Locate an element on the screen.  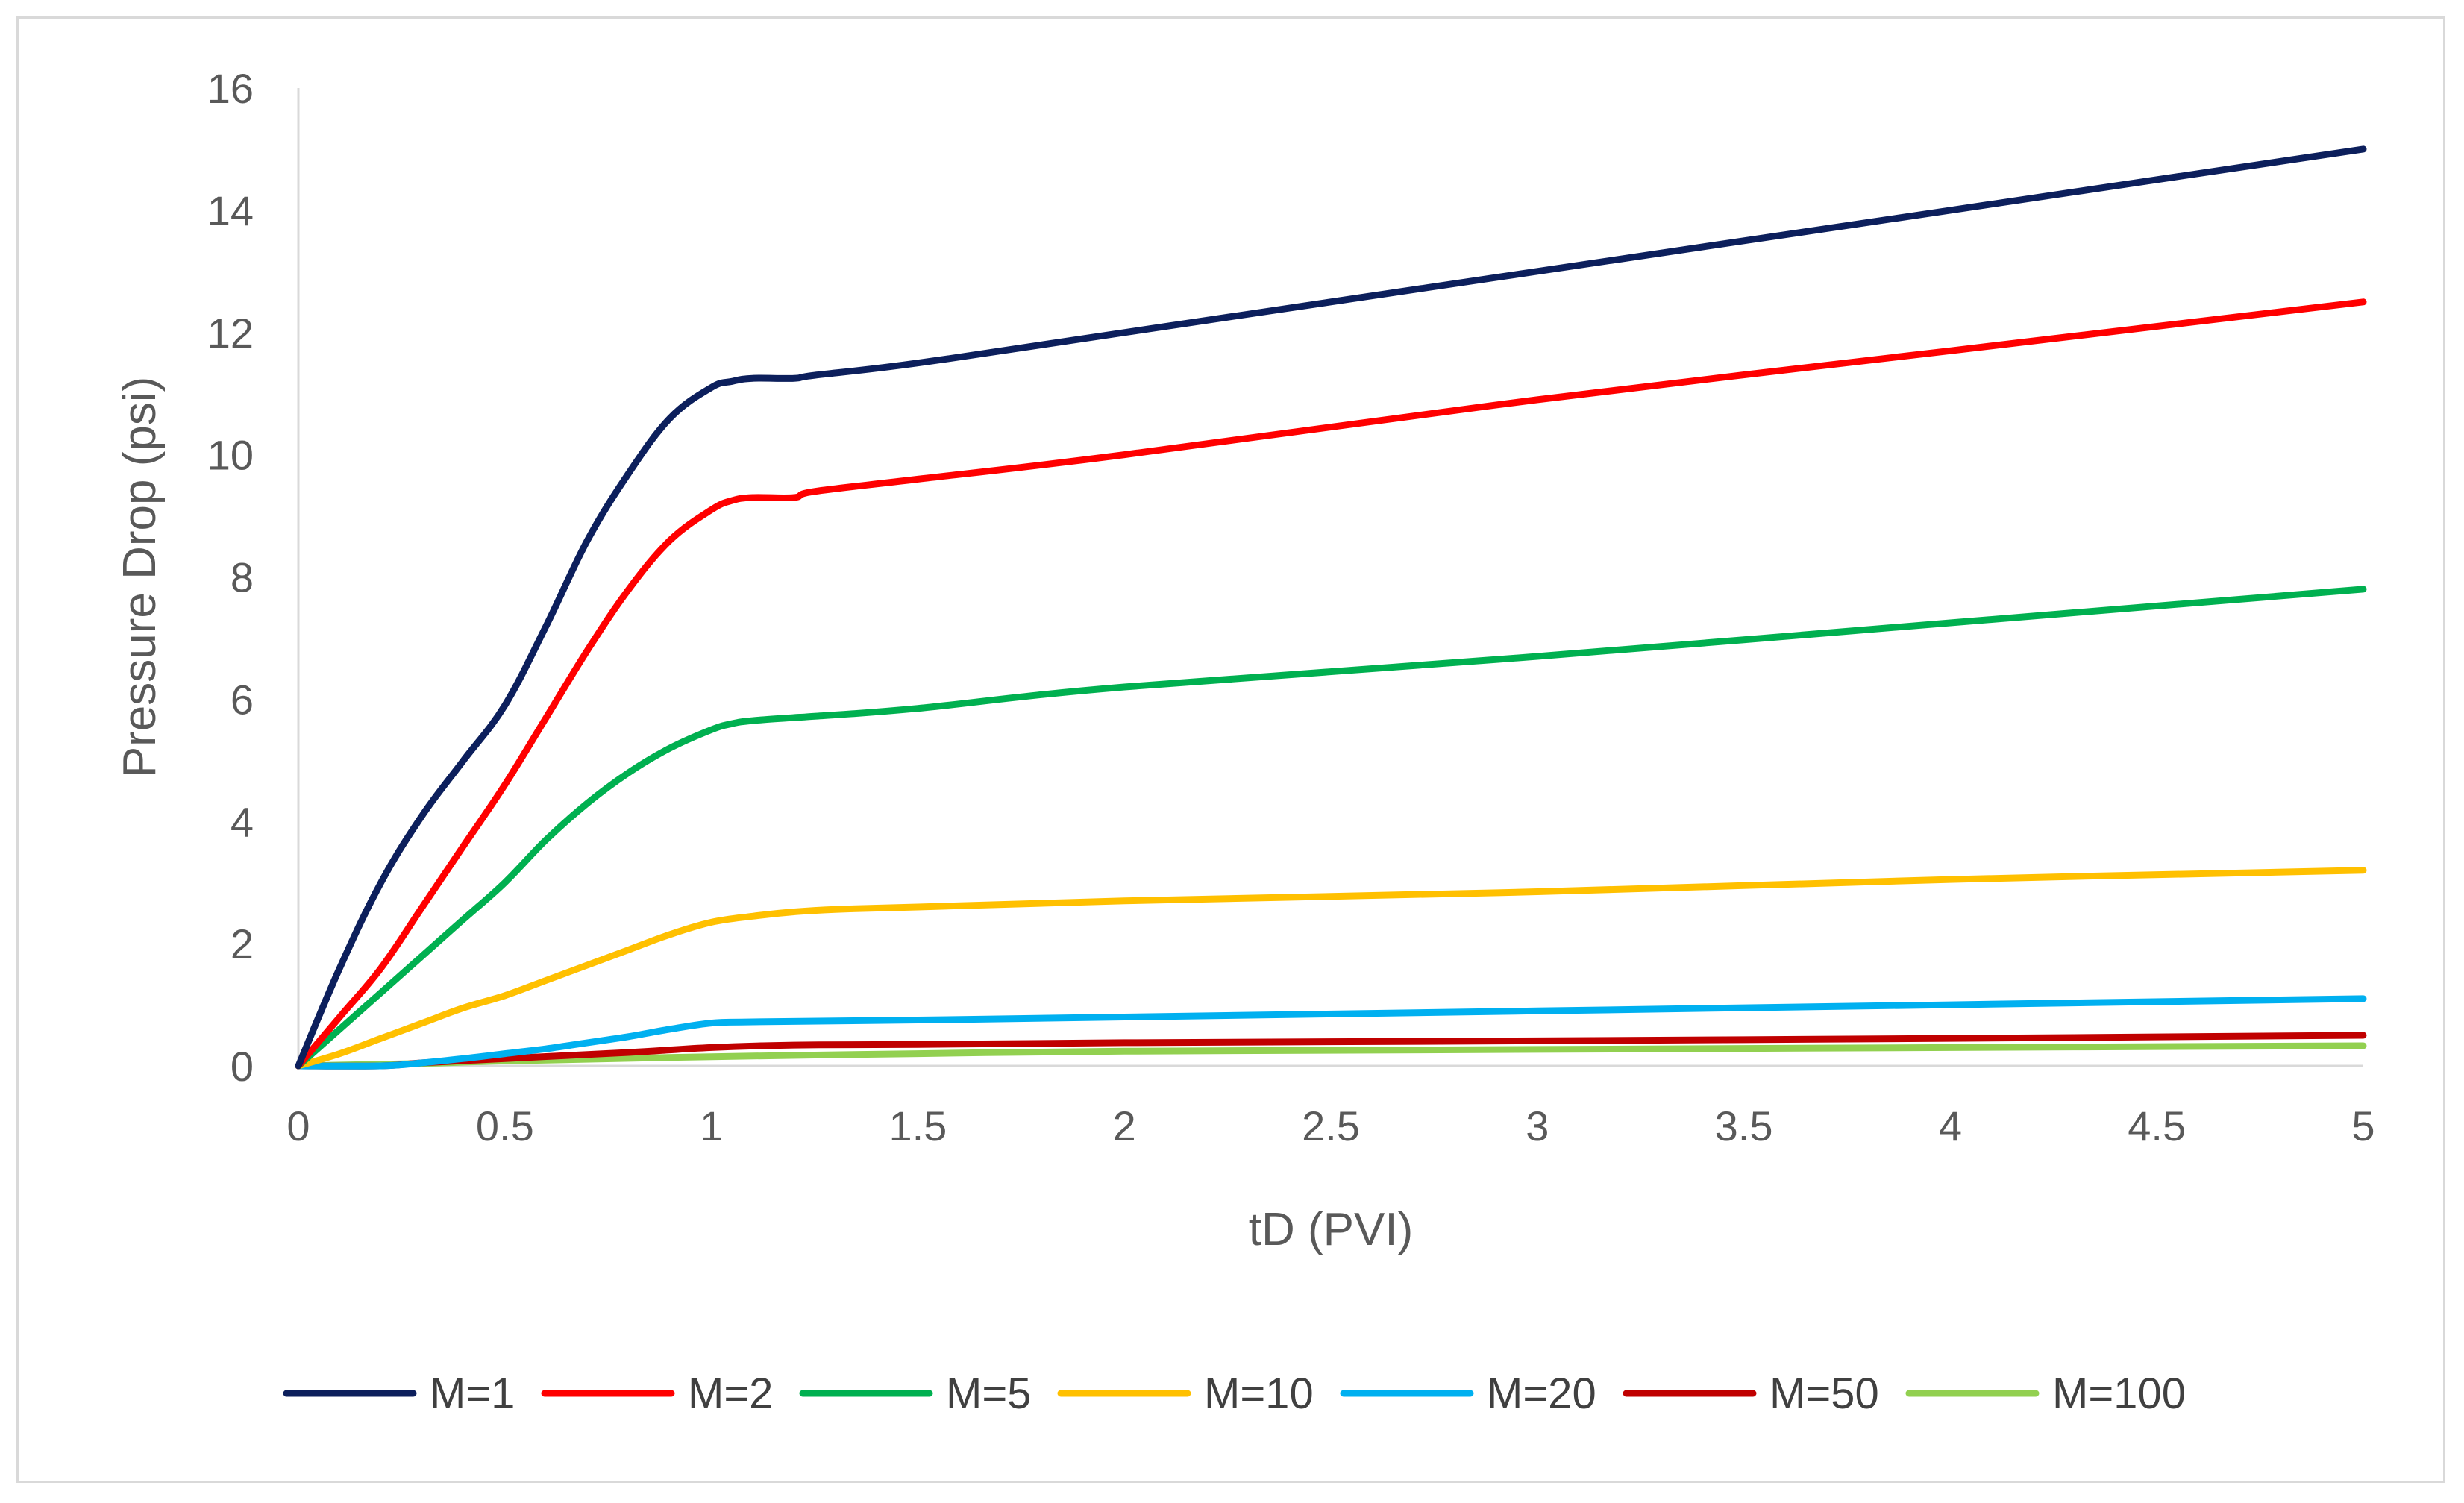
legend-entry: M=50 is located at coordinates (1751, 1393).